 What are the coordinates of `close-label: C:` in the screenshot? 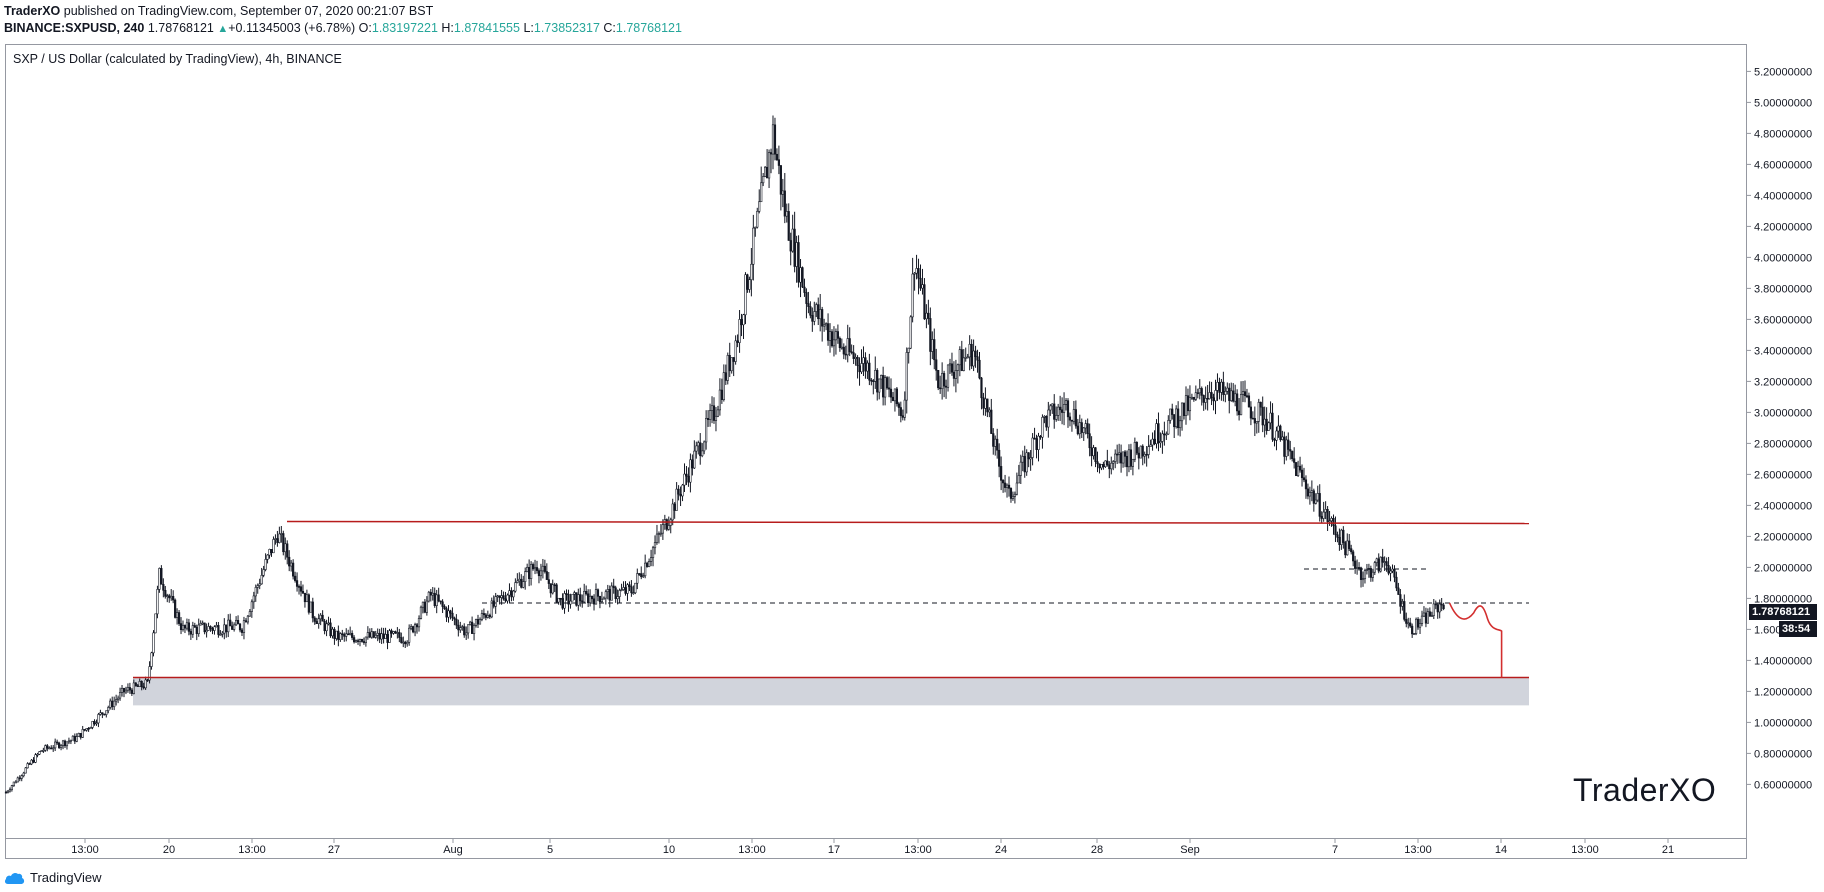 It's located at (609, 28).